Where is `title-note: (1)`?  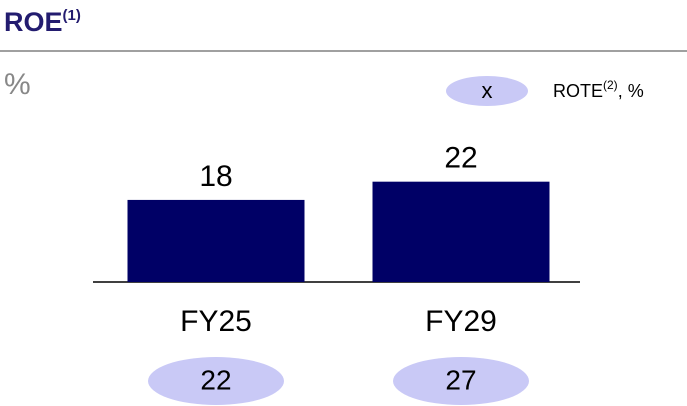
title-note: (1) is located at coordinates (72, 15).